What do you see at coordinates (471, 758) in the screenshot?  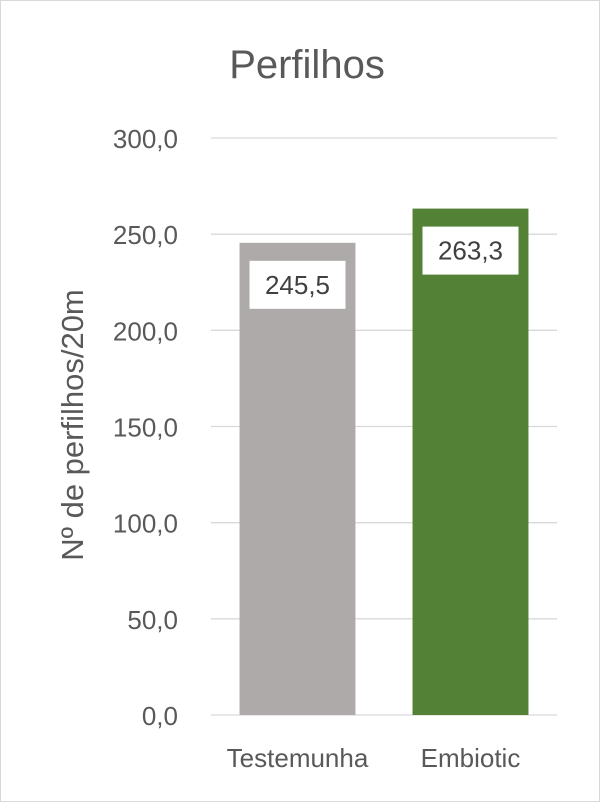 I see `x-tick-label: Embiotic` at bounding box center [471, 758].